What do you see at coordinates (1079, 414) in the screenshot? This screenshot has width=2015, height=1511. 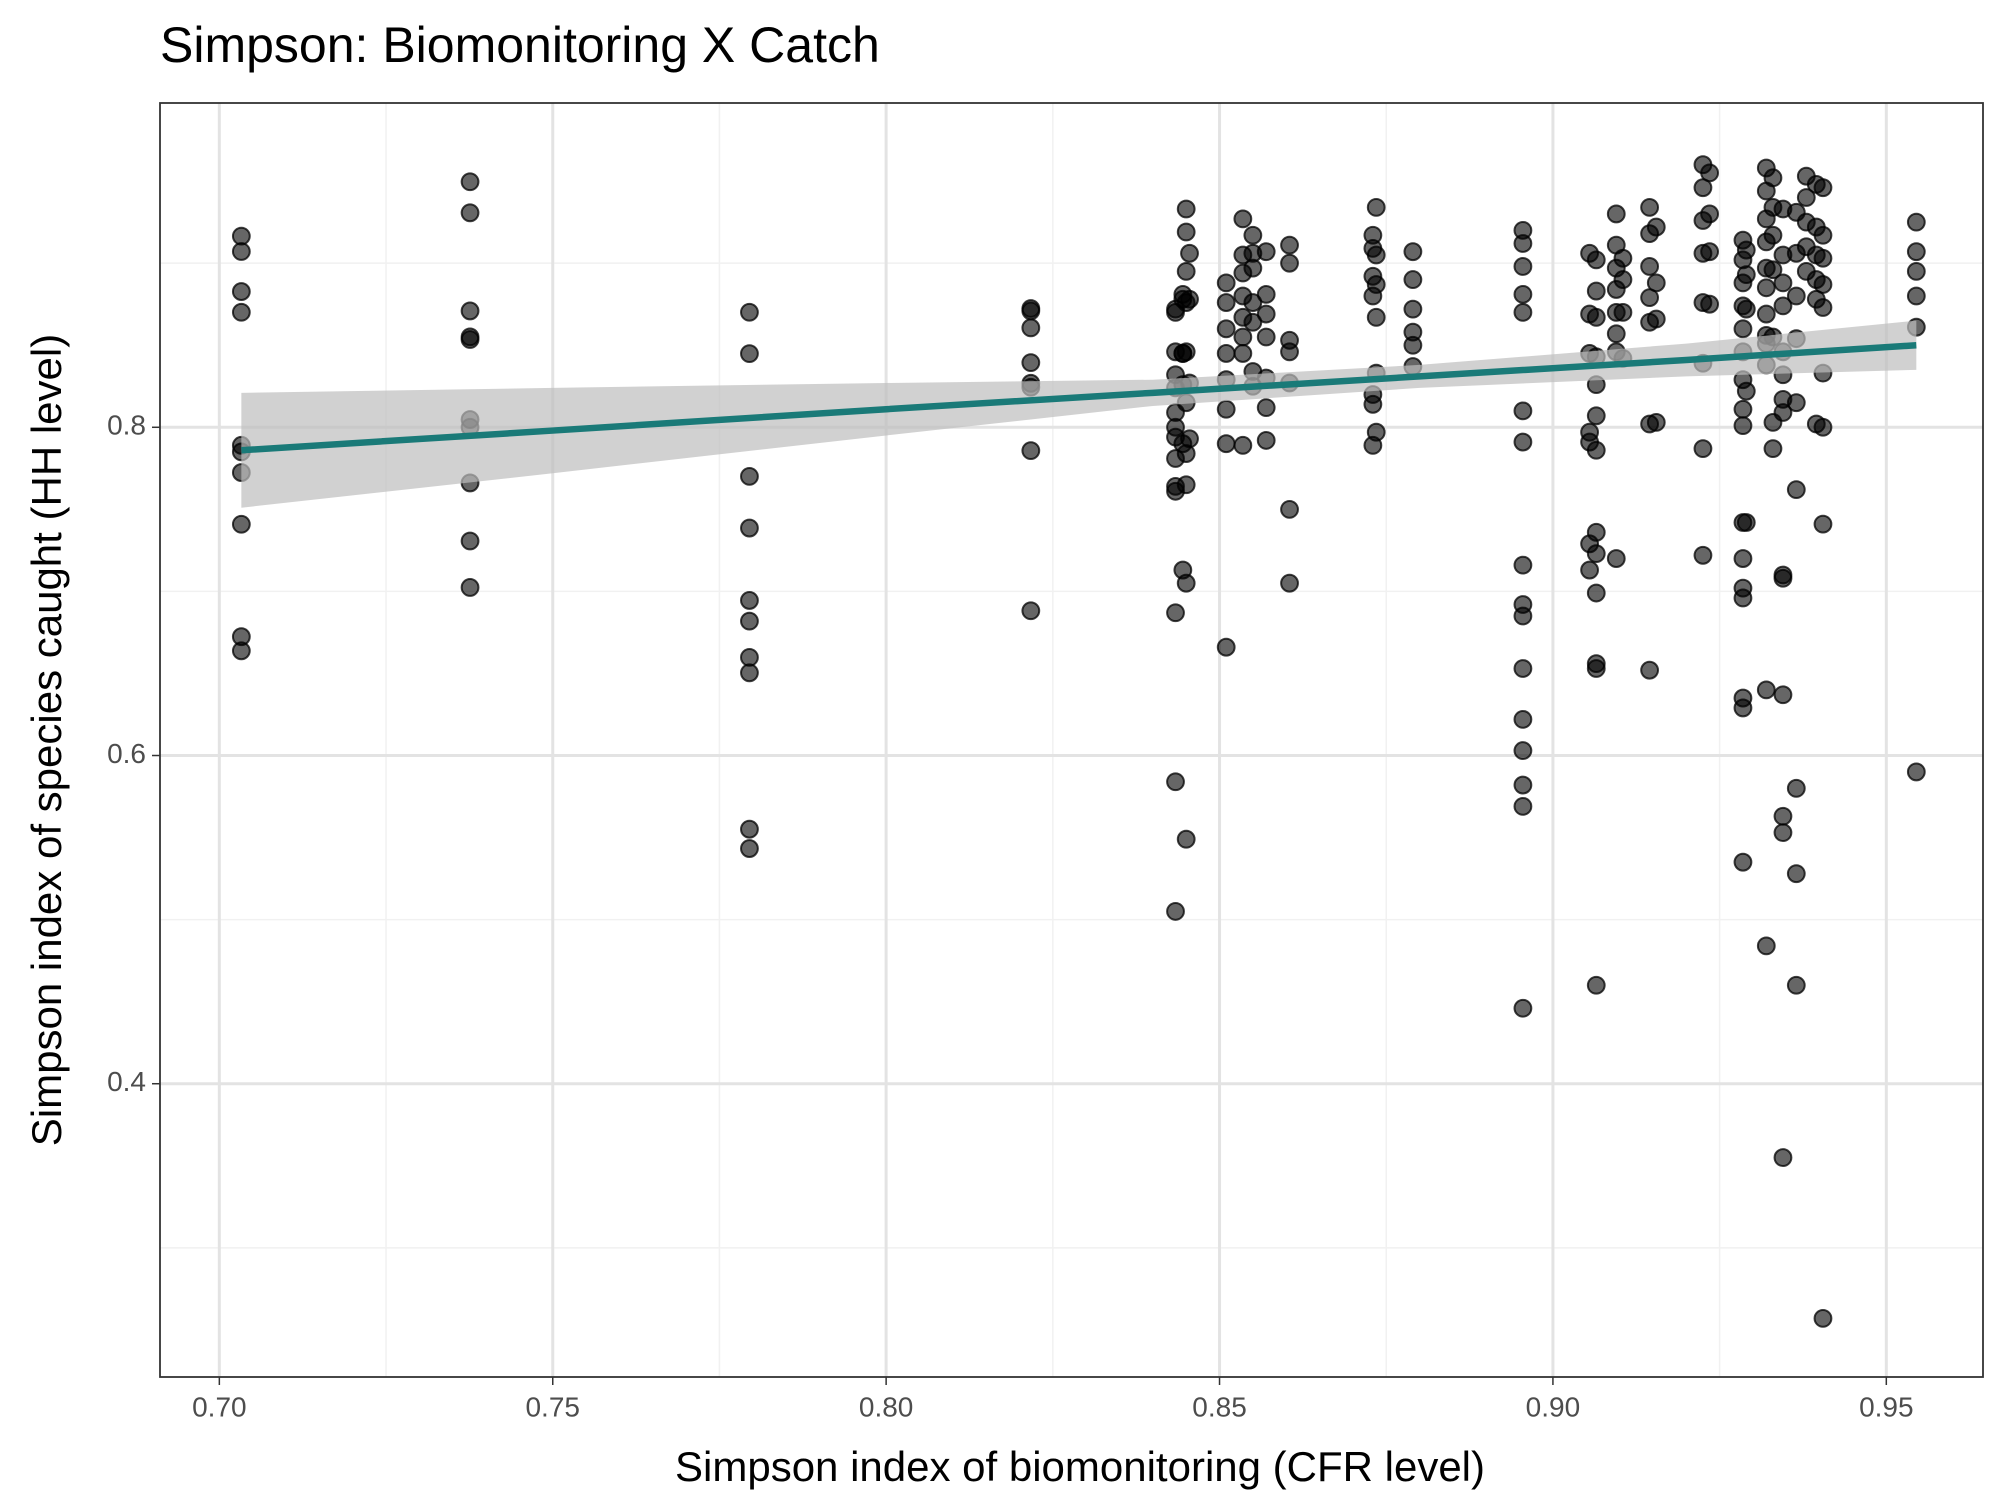 I see `confidence-band` at bounding box center [1079, 414].